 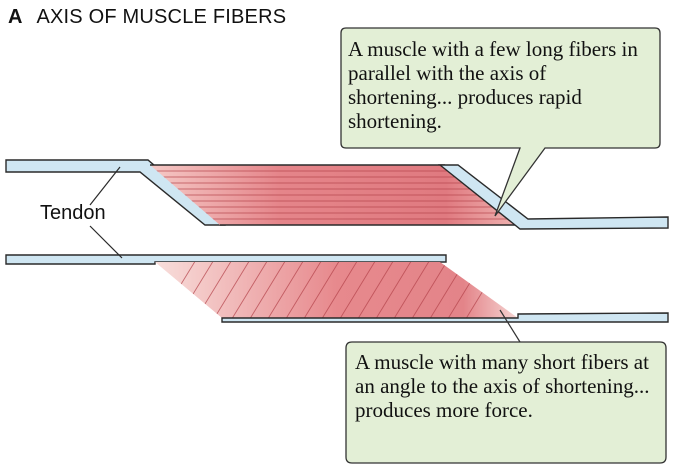 What do you see at coordinates (553, 197) in the screenshot?
I see `top-right-tendon` at bounding box center [553, 197].